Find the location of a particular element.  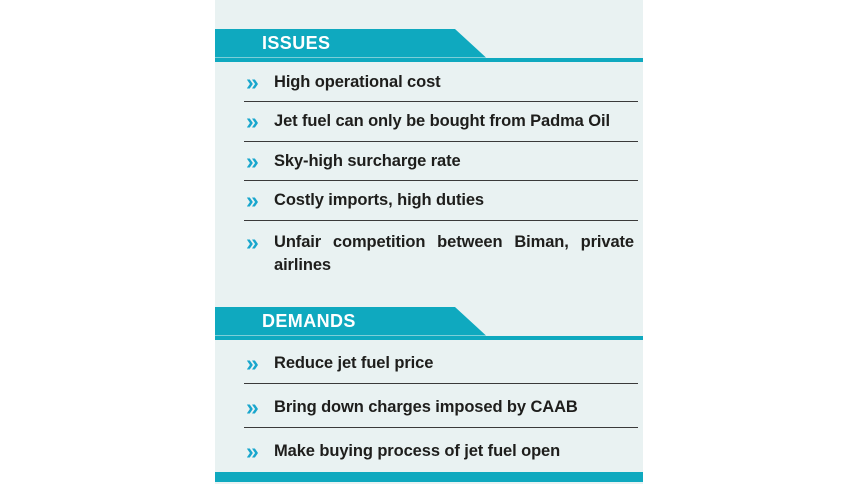

item-text: Make buying process of jet fuel open is located at coordinates (417, 451).